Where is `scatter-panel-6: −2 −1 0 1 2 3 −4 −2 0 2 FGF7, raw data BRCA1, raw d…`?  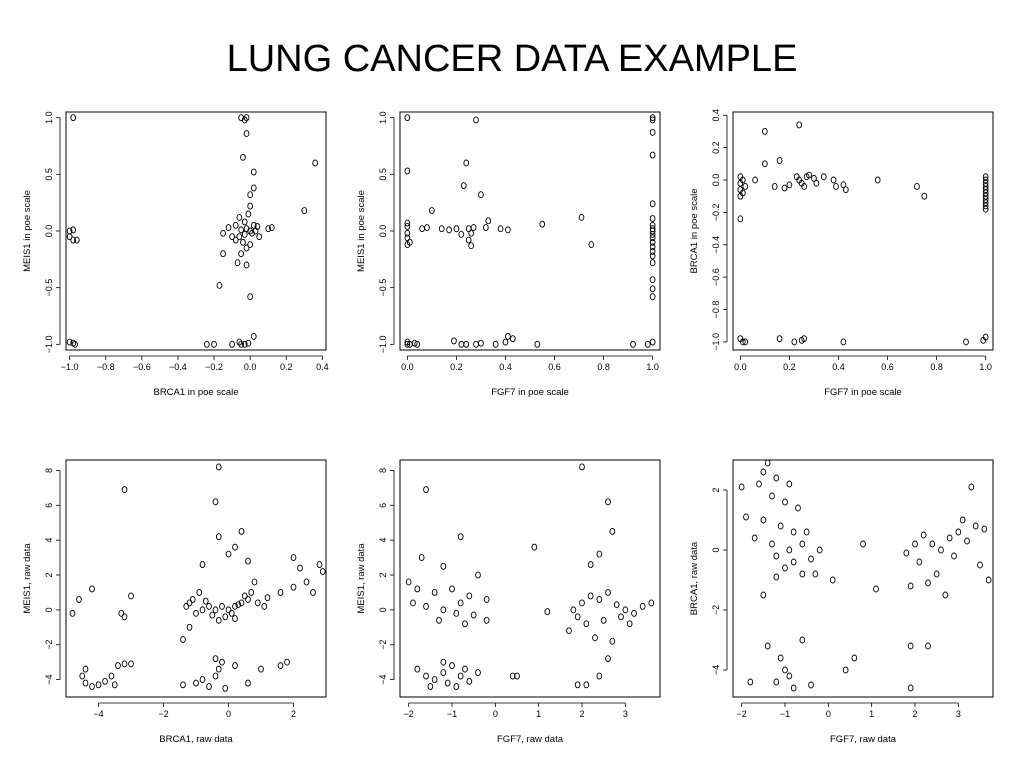 scatter-panel-6: −2 −1 0 1 2 3 −4 −2 0 2 FGF7, raw data BRCA1, raw d… is located at coordinates (841, 602).